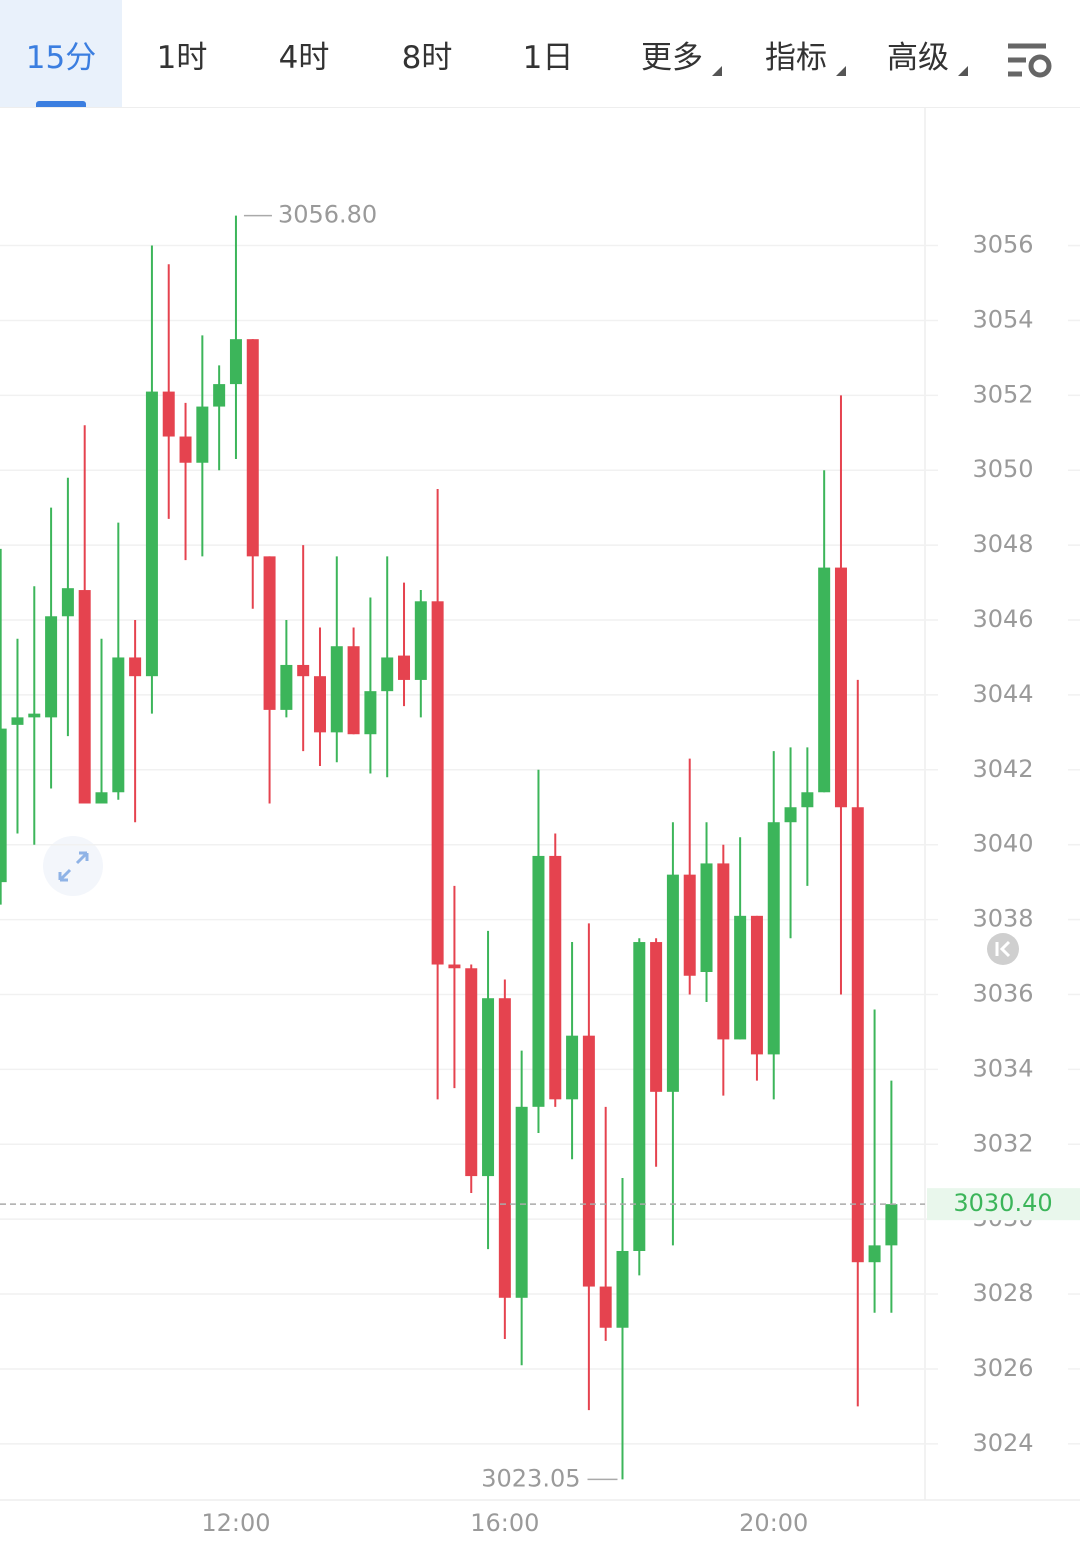 Image resolution: width=1080 pixels, height=1545 pixels. I want to click on y-tick-label: 3032, so click(1002, 1143).